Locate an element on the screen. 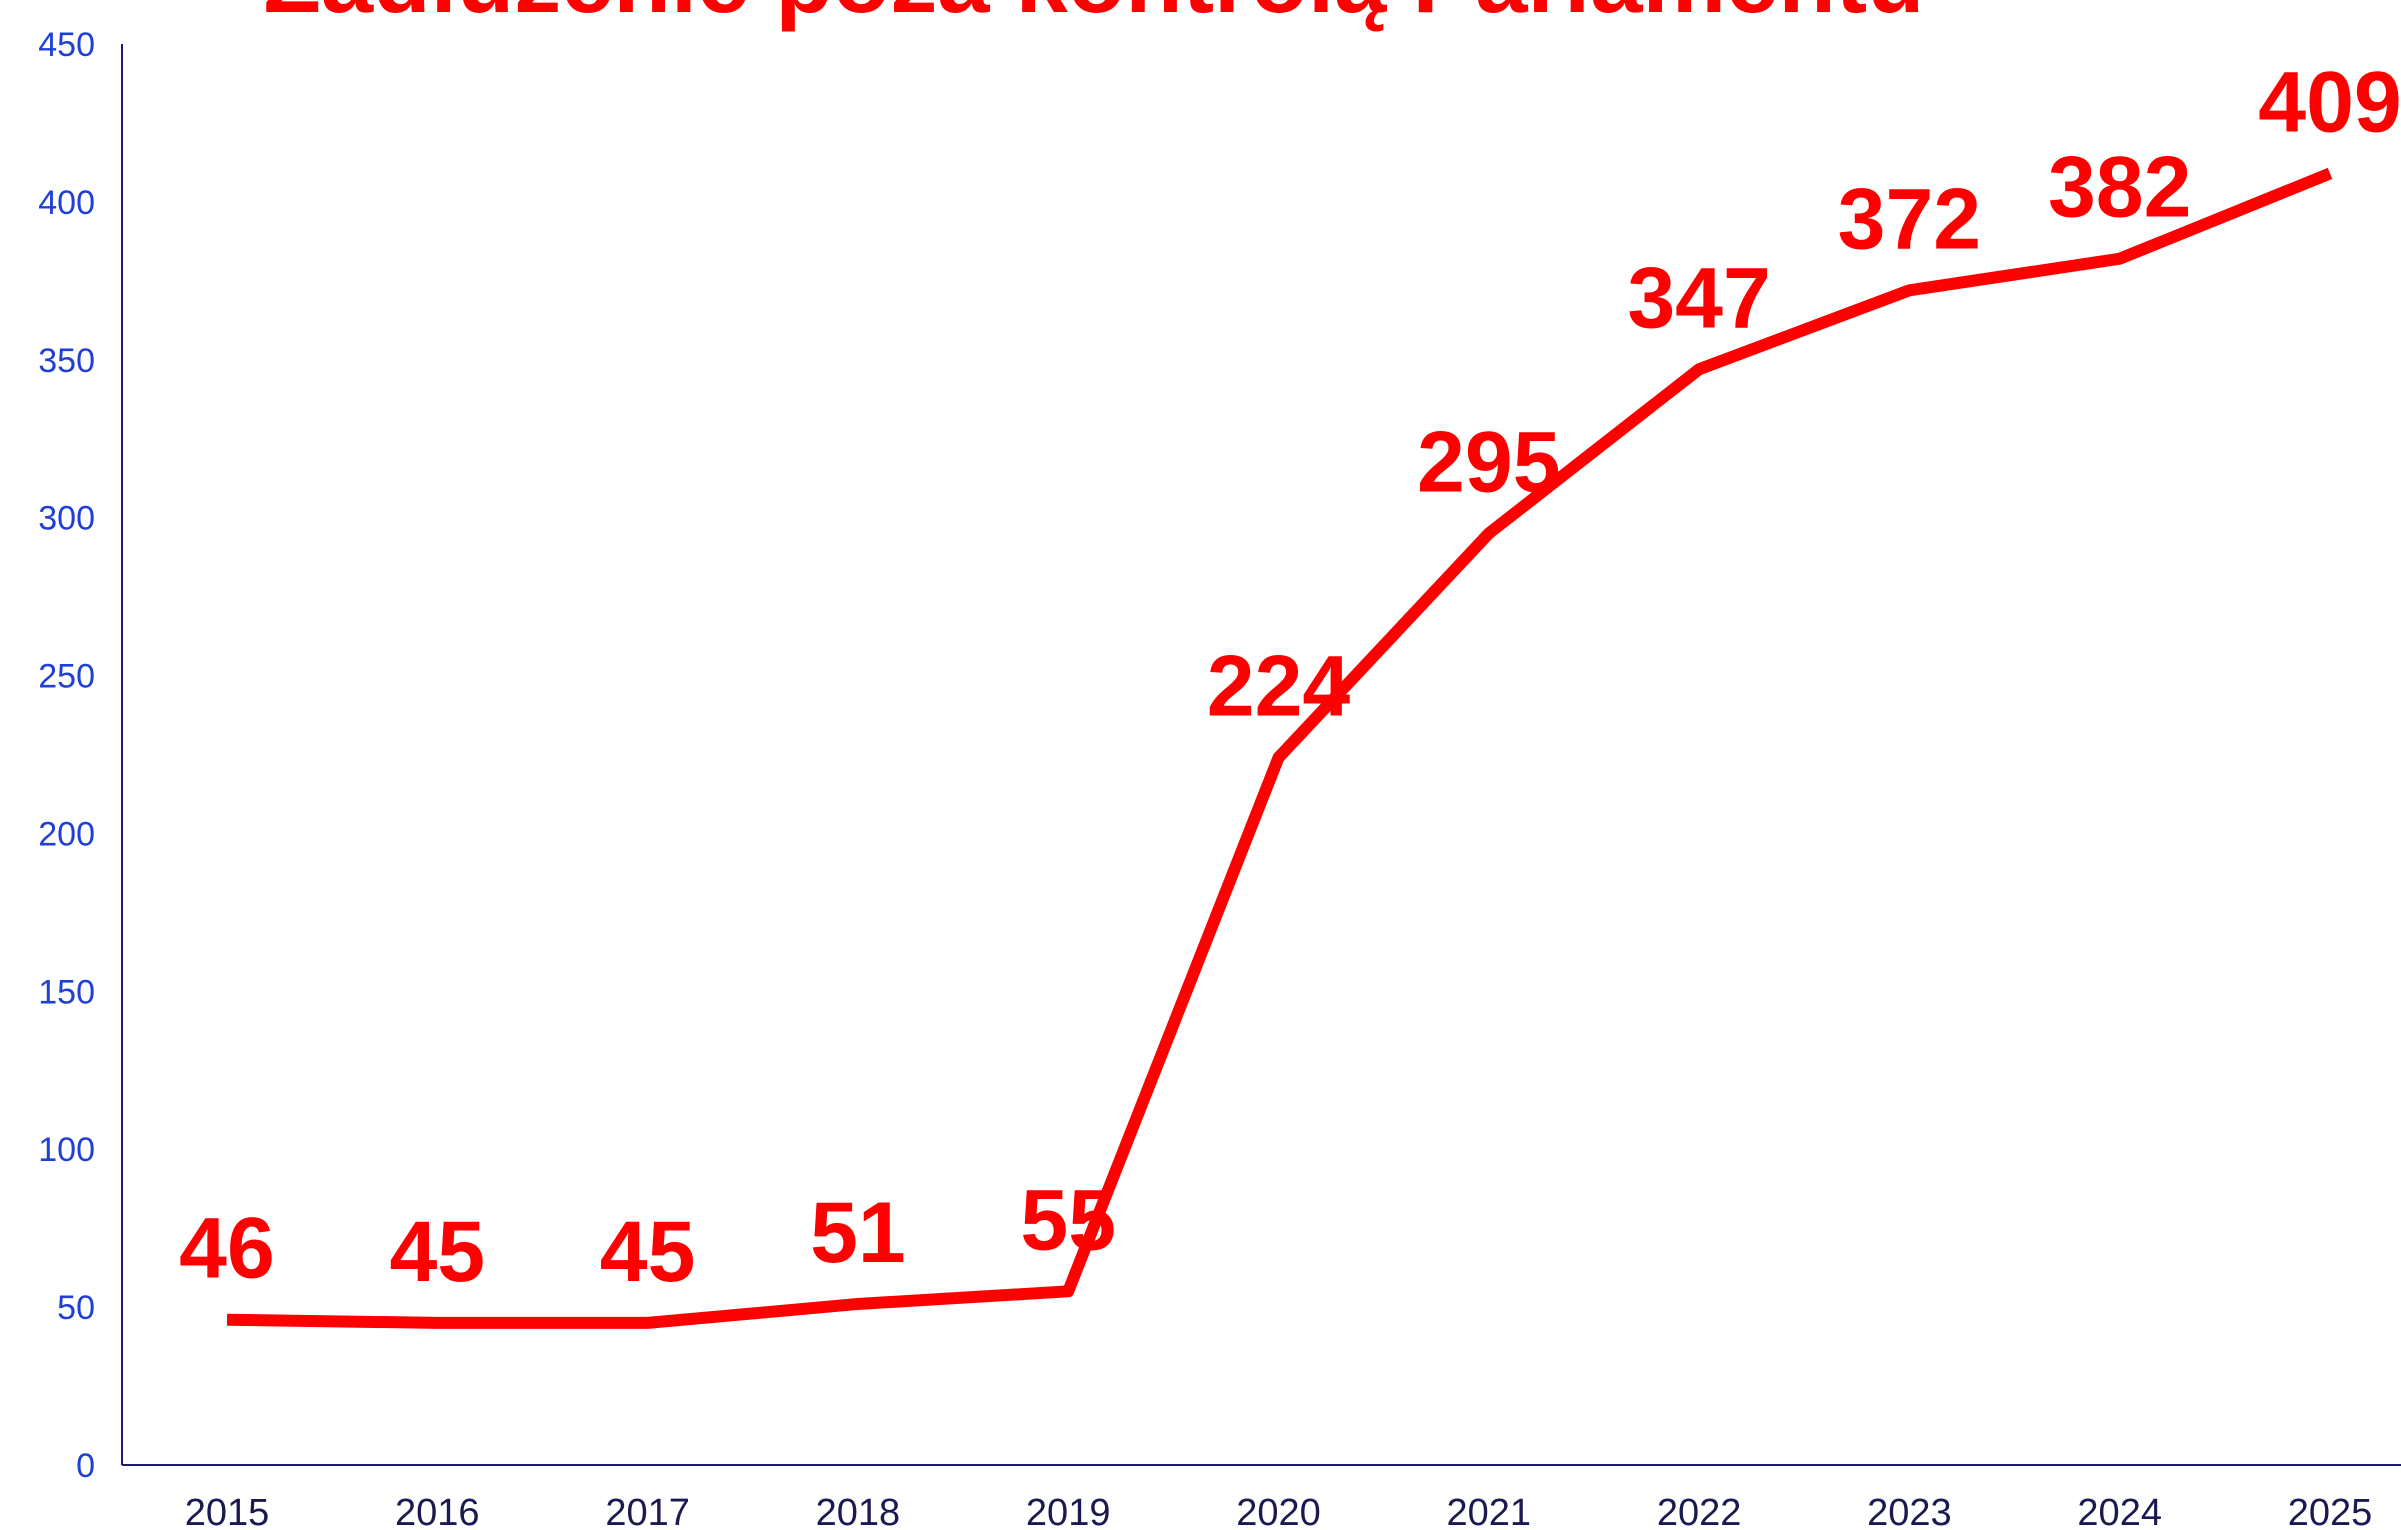 The image size is (2401, 1530). y-tick-label: 350 is located at coordinates (66, 361).